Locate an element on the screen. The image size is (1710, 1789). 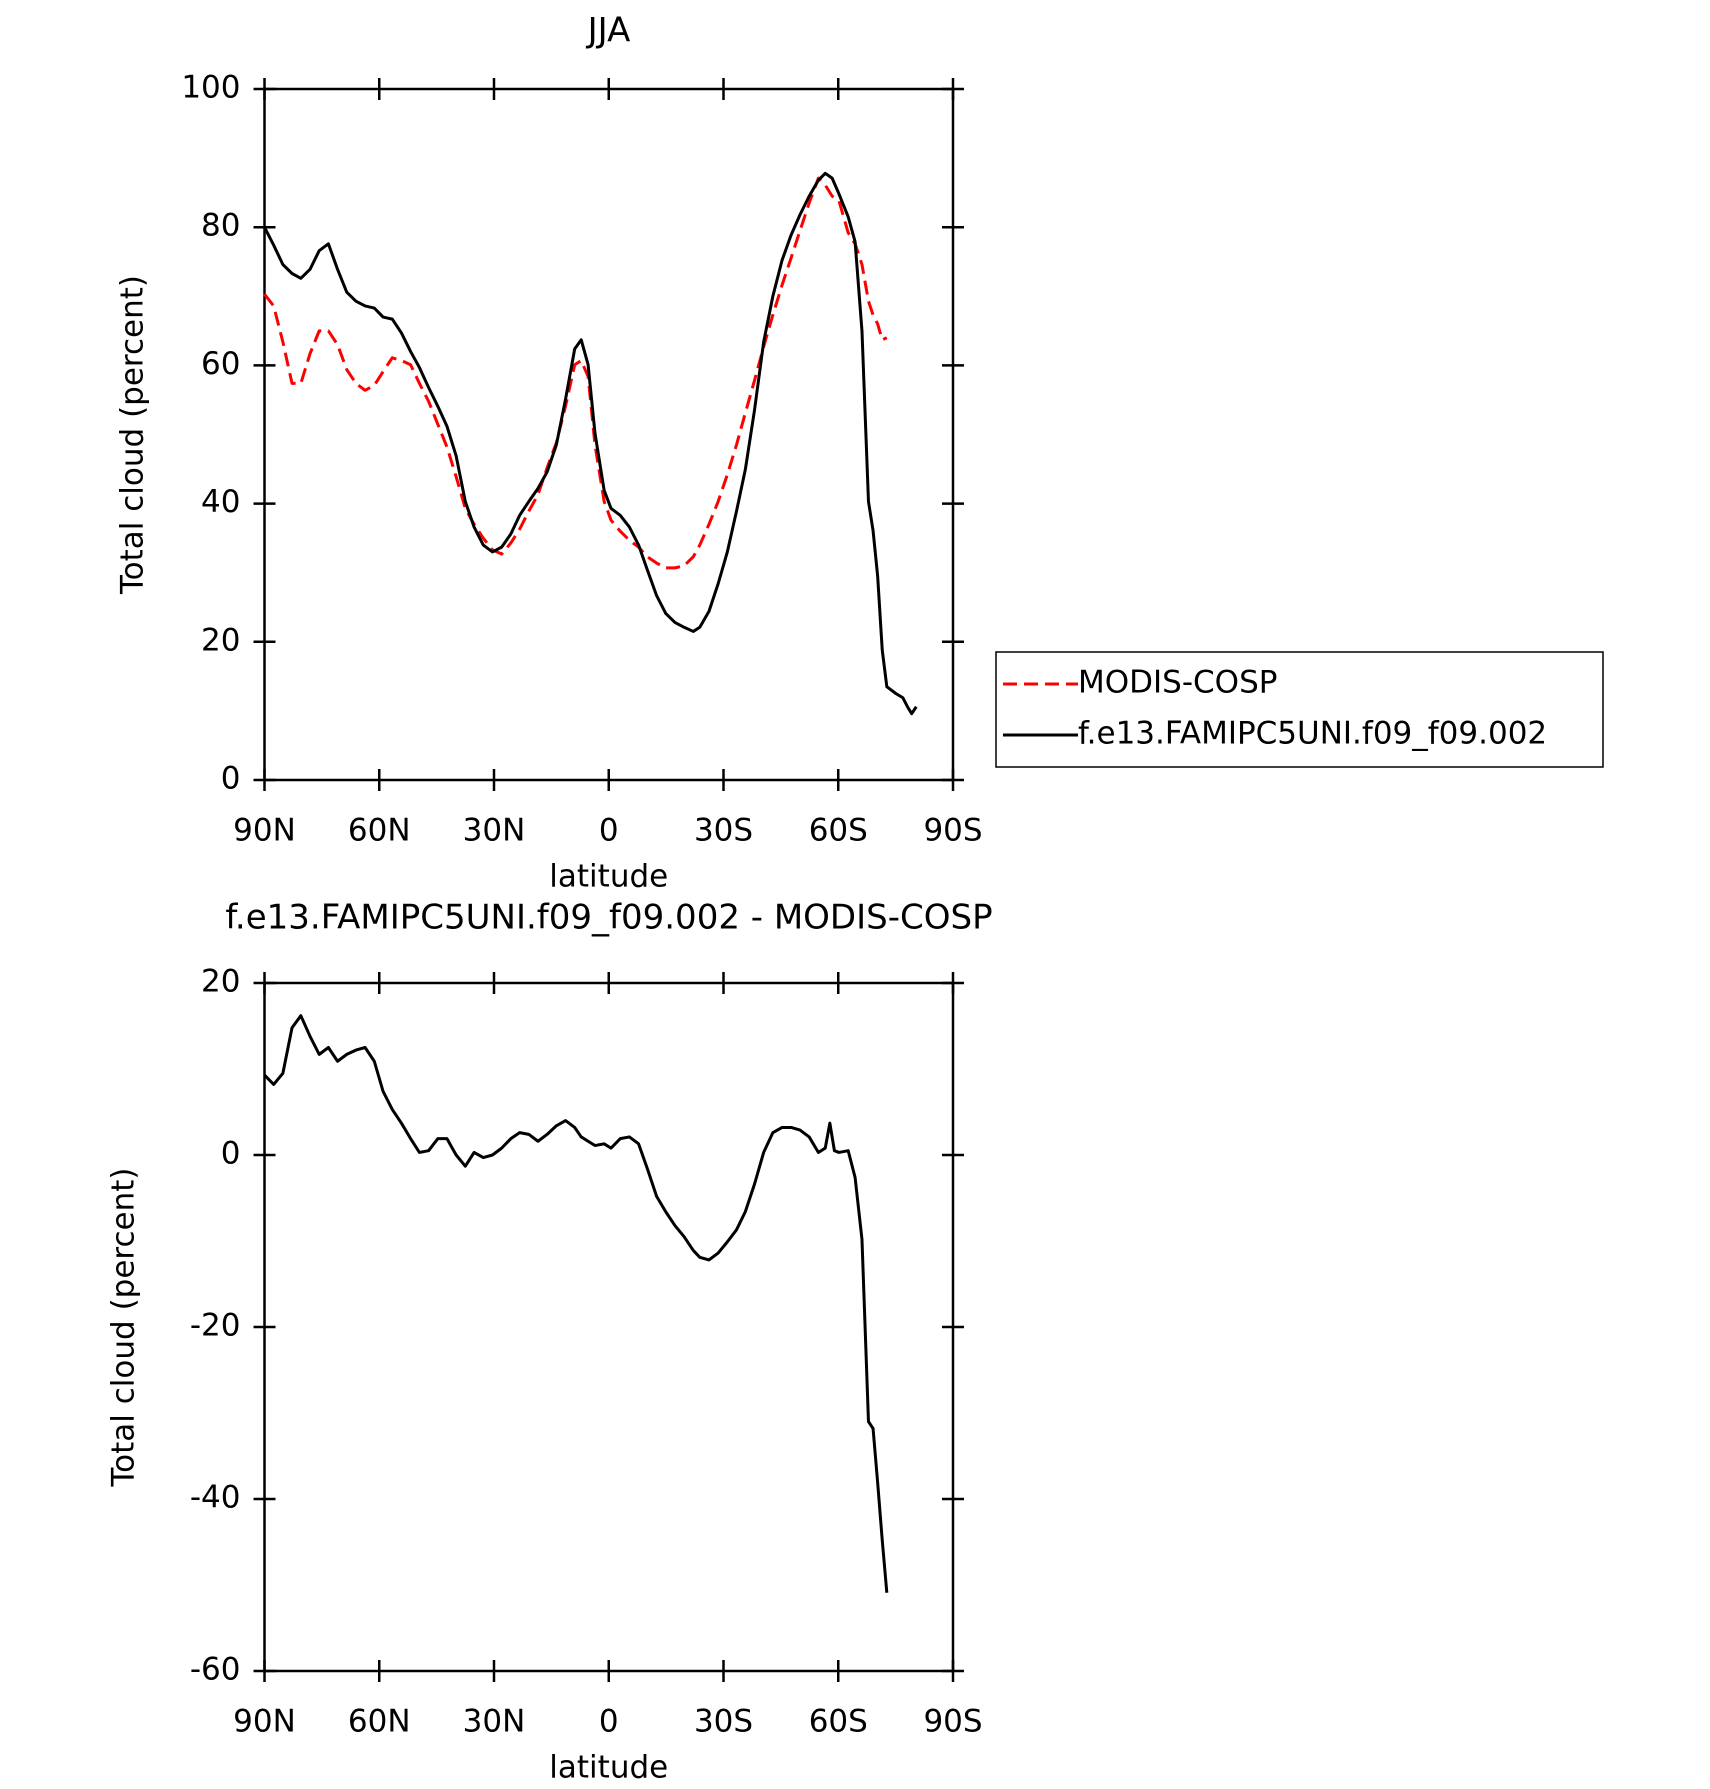
y-tick-label: 60 is located at coordinates (220, 364).